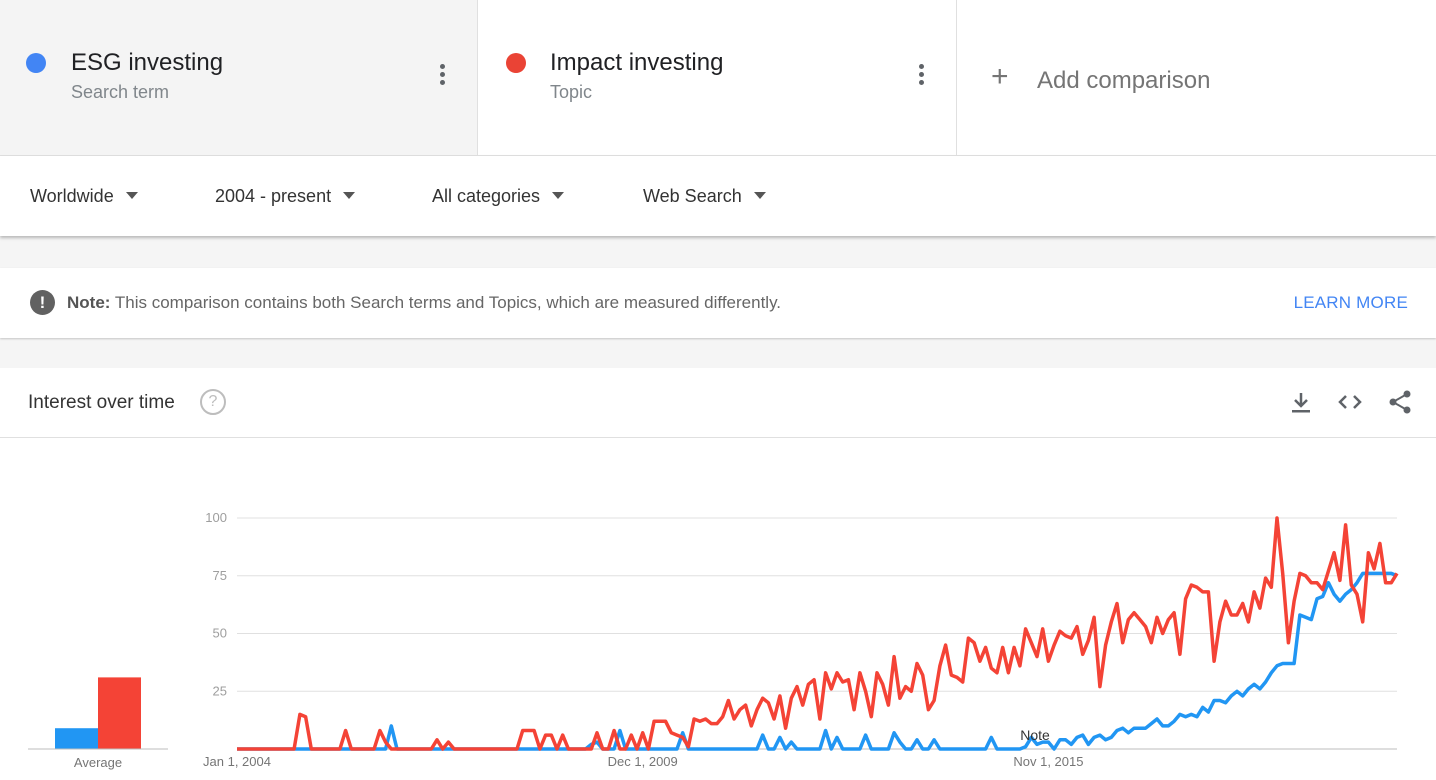 The width and height of the screenshot is (1436, 780). I want to click on x-tick-label: Nov 1, 2015, so click(1048, 761).